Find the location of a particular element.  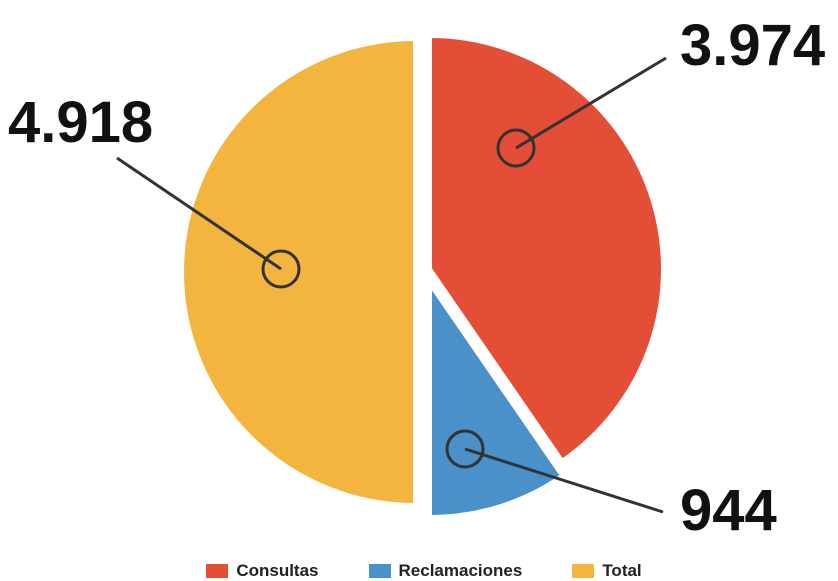

data-label-total: 4.918 is located at coordinates (80, 122).